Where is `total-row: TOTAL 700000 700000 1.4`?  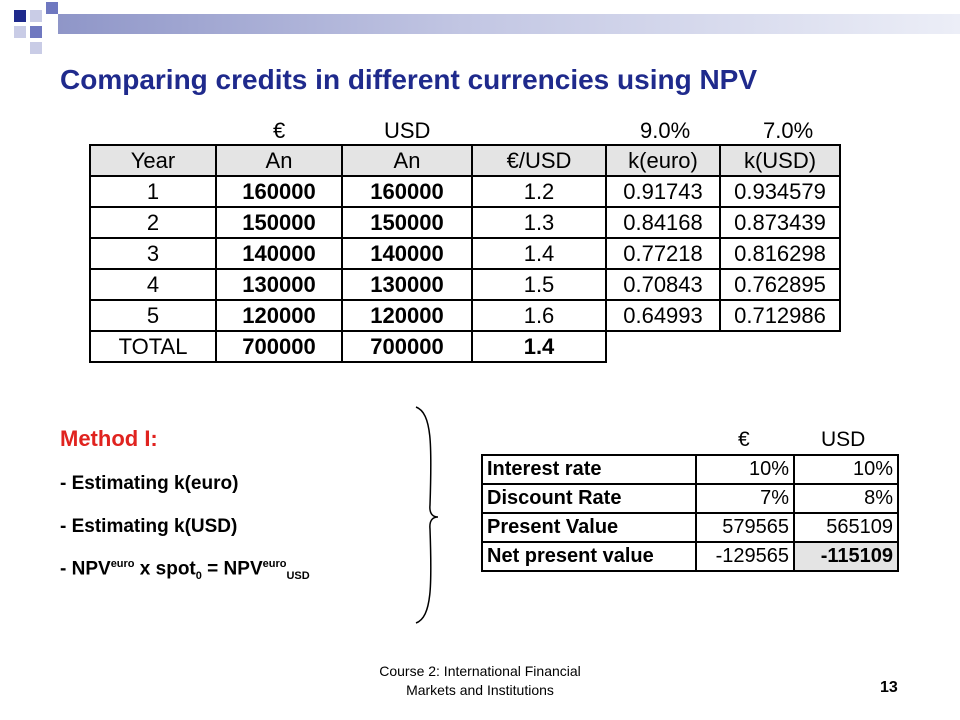 total-row: TOTAL 700000 700000 1.4 is located at coordinates (464, 346).